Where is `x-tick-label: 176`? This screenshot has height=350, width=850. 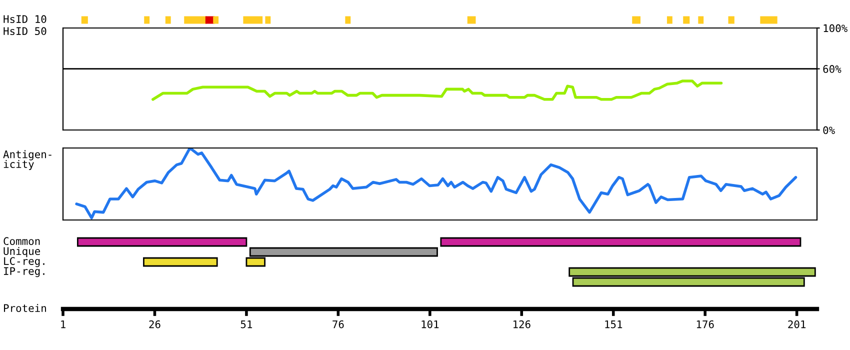 x-tick-label: 176 is located at coordinates (705, 324).